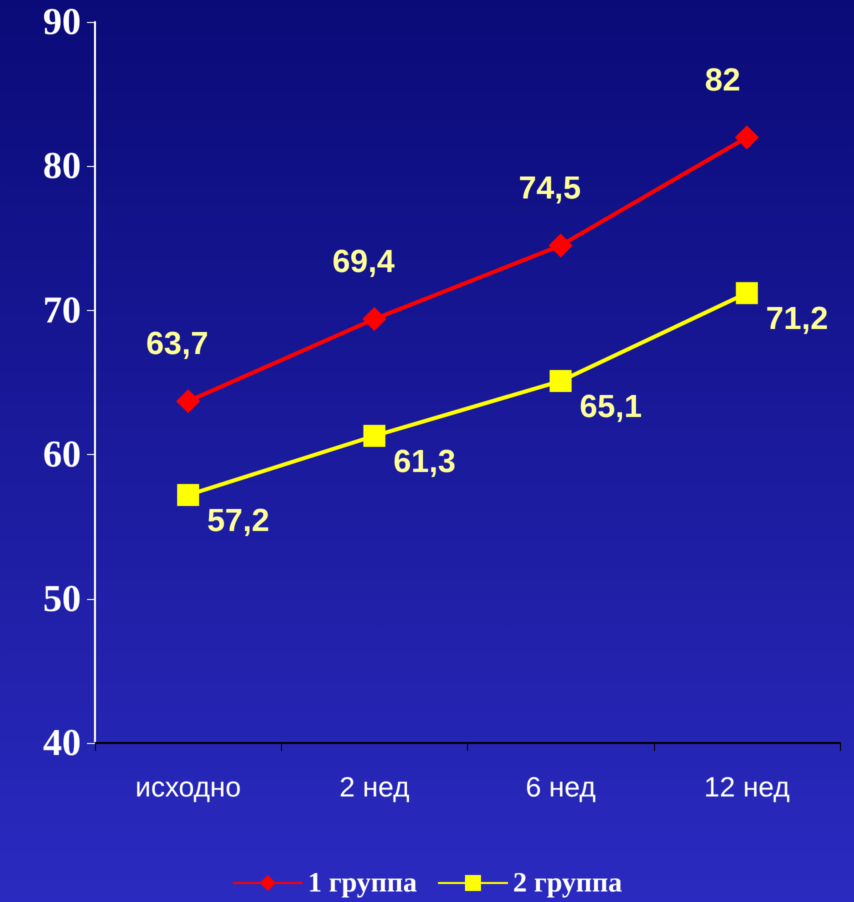  What do you see at coordinates (567, 883) in the screenshot?
I see `legend-label: 2 группа` at bounding box center [567, 883].